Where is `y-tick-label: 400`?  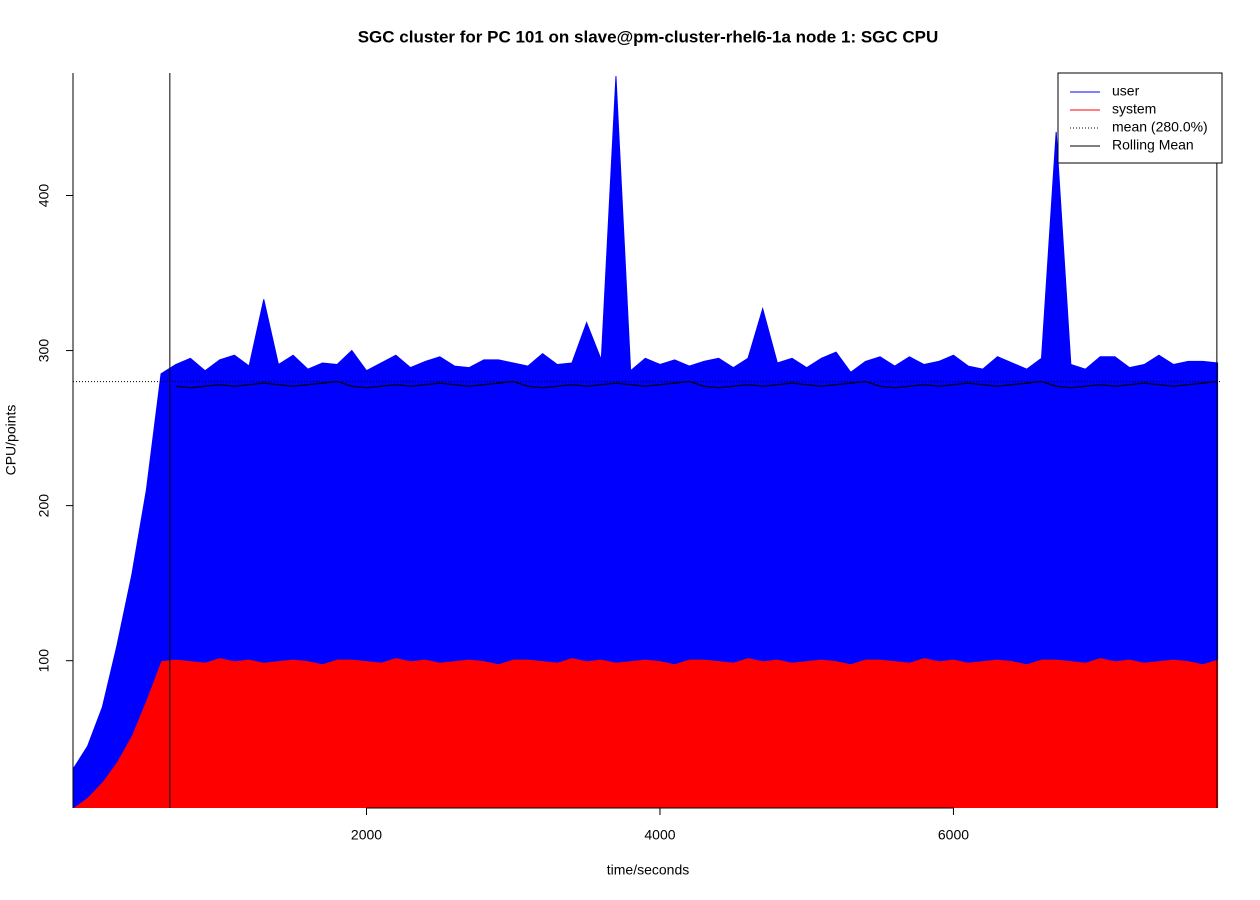
y-tick-label: 400 is located at coordinates (44, 196).